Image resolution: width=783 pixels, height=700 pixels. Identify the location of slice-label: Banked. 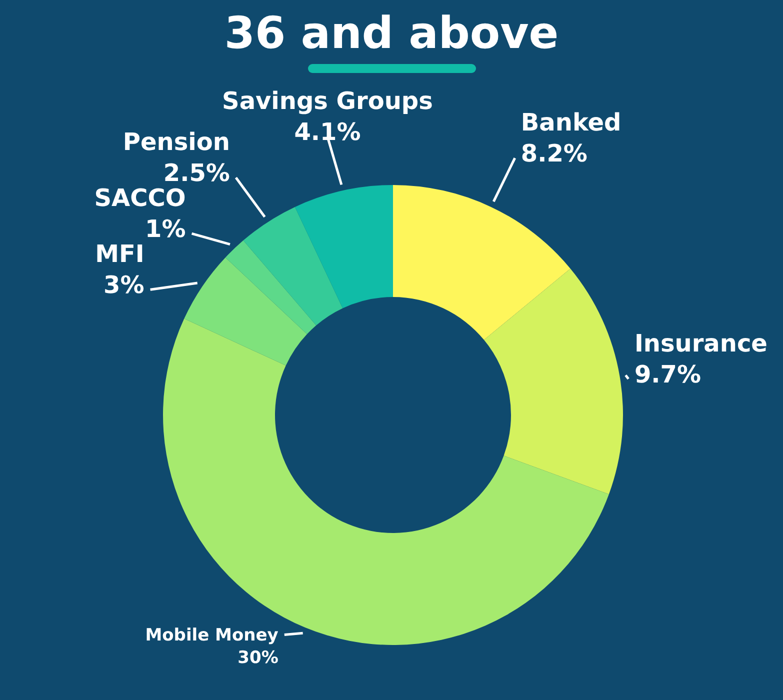
(571, 122).